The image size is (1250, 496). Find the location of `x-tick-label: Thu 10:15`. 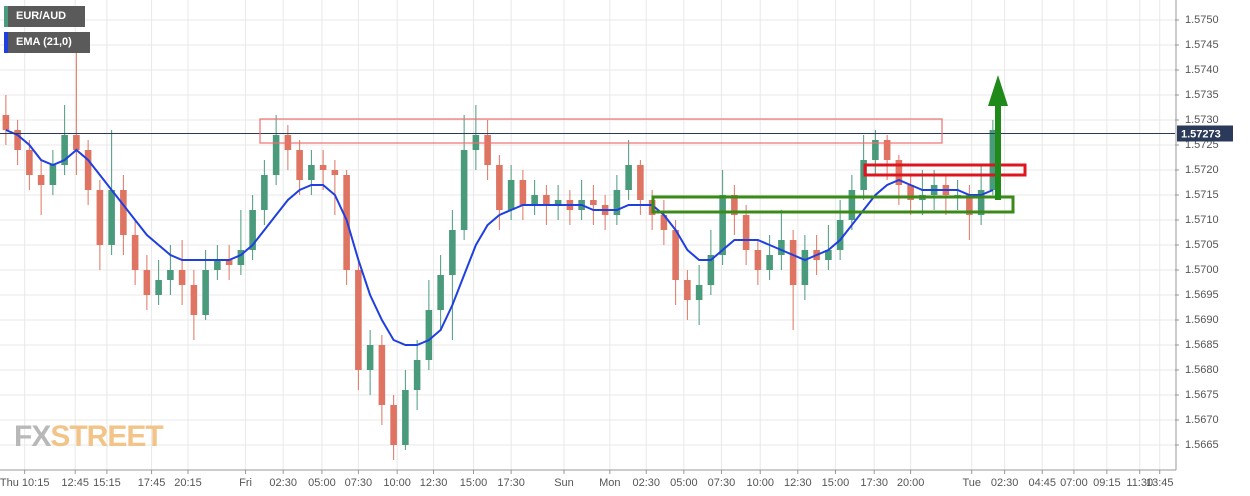

x-tick-label: Thu 10:15 is located at coordinates (24, 483).